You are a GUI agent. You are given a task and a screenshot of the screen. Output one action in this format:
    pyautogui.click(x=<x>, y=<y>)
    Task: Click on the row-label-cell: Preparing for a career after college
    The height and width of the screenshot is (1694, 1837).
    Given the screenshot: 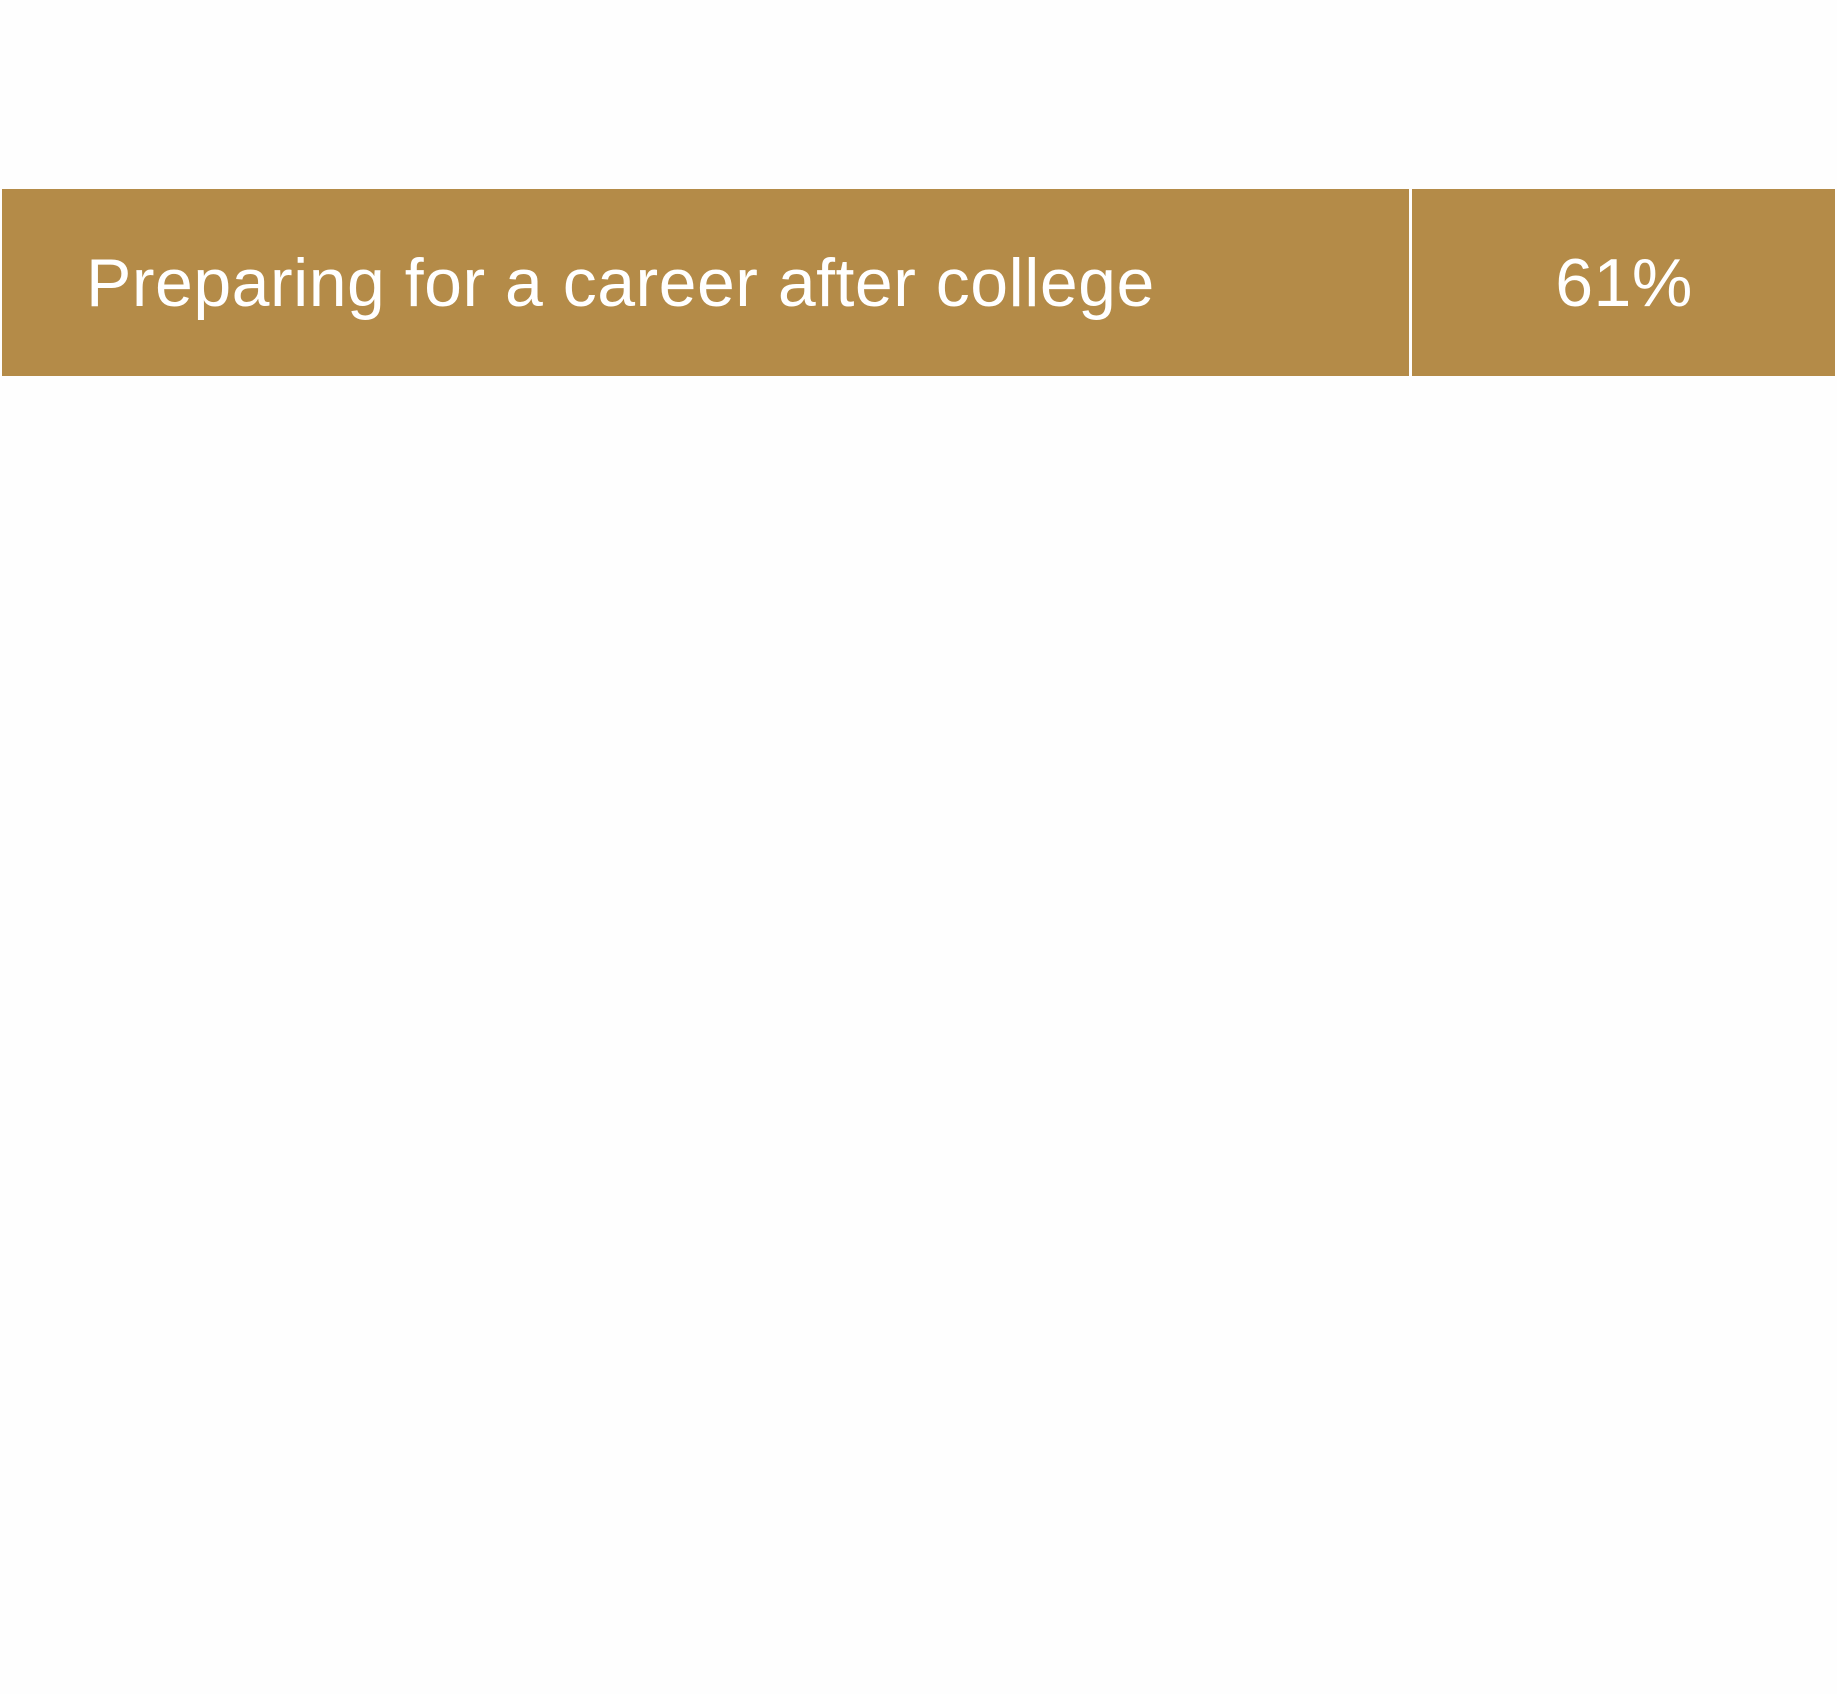 What is the action you would take?
    pyautogui.click(x=705, y=282)
    